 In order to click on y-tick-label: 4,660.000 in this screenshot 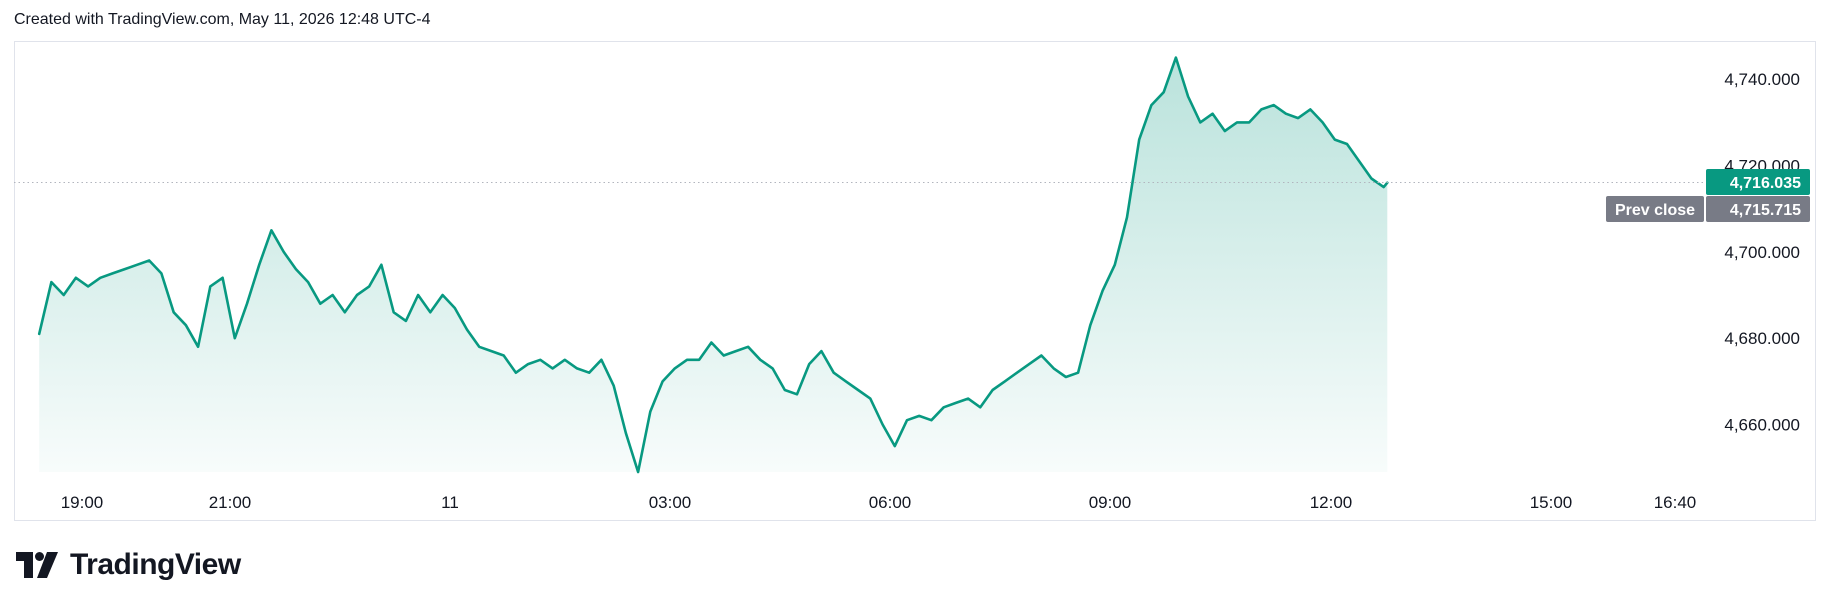, I will do `click(1762, 425)`.